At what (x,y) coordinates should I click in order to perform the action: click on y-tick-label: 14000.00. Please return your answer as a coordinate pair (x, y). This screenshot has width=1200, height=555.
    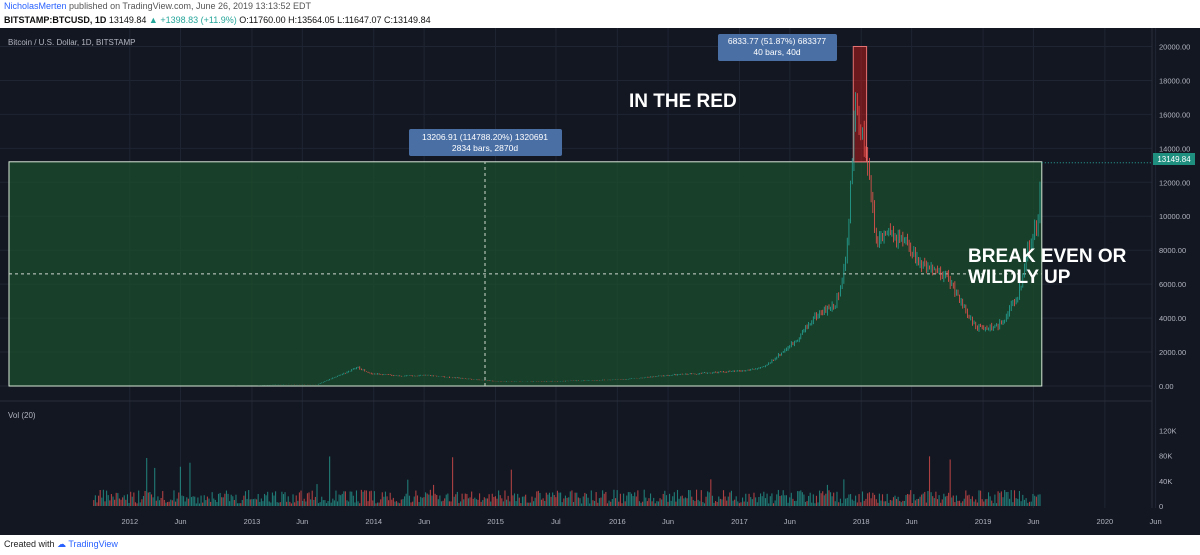
    Looking at the image, I should click on (1174, 148).